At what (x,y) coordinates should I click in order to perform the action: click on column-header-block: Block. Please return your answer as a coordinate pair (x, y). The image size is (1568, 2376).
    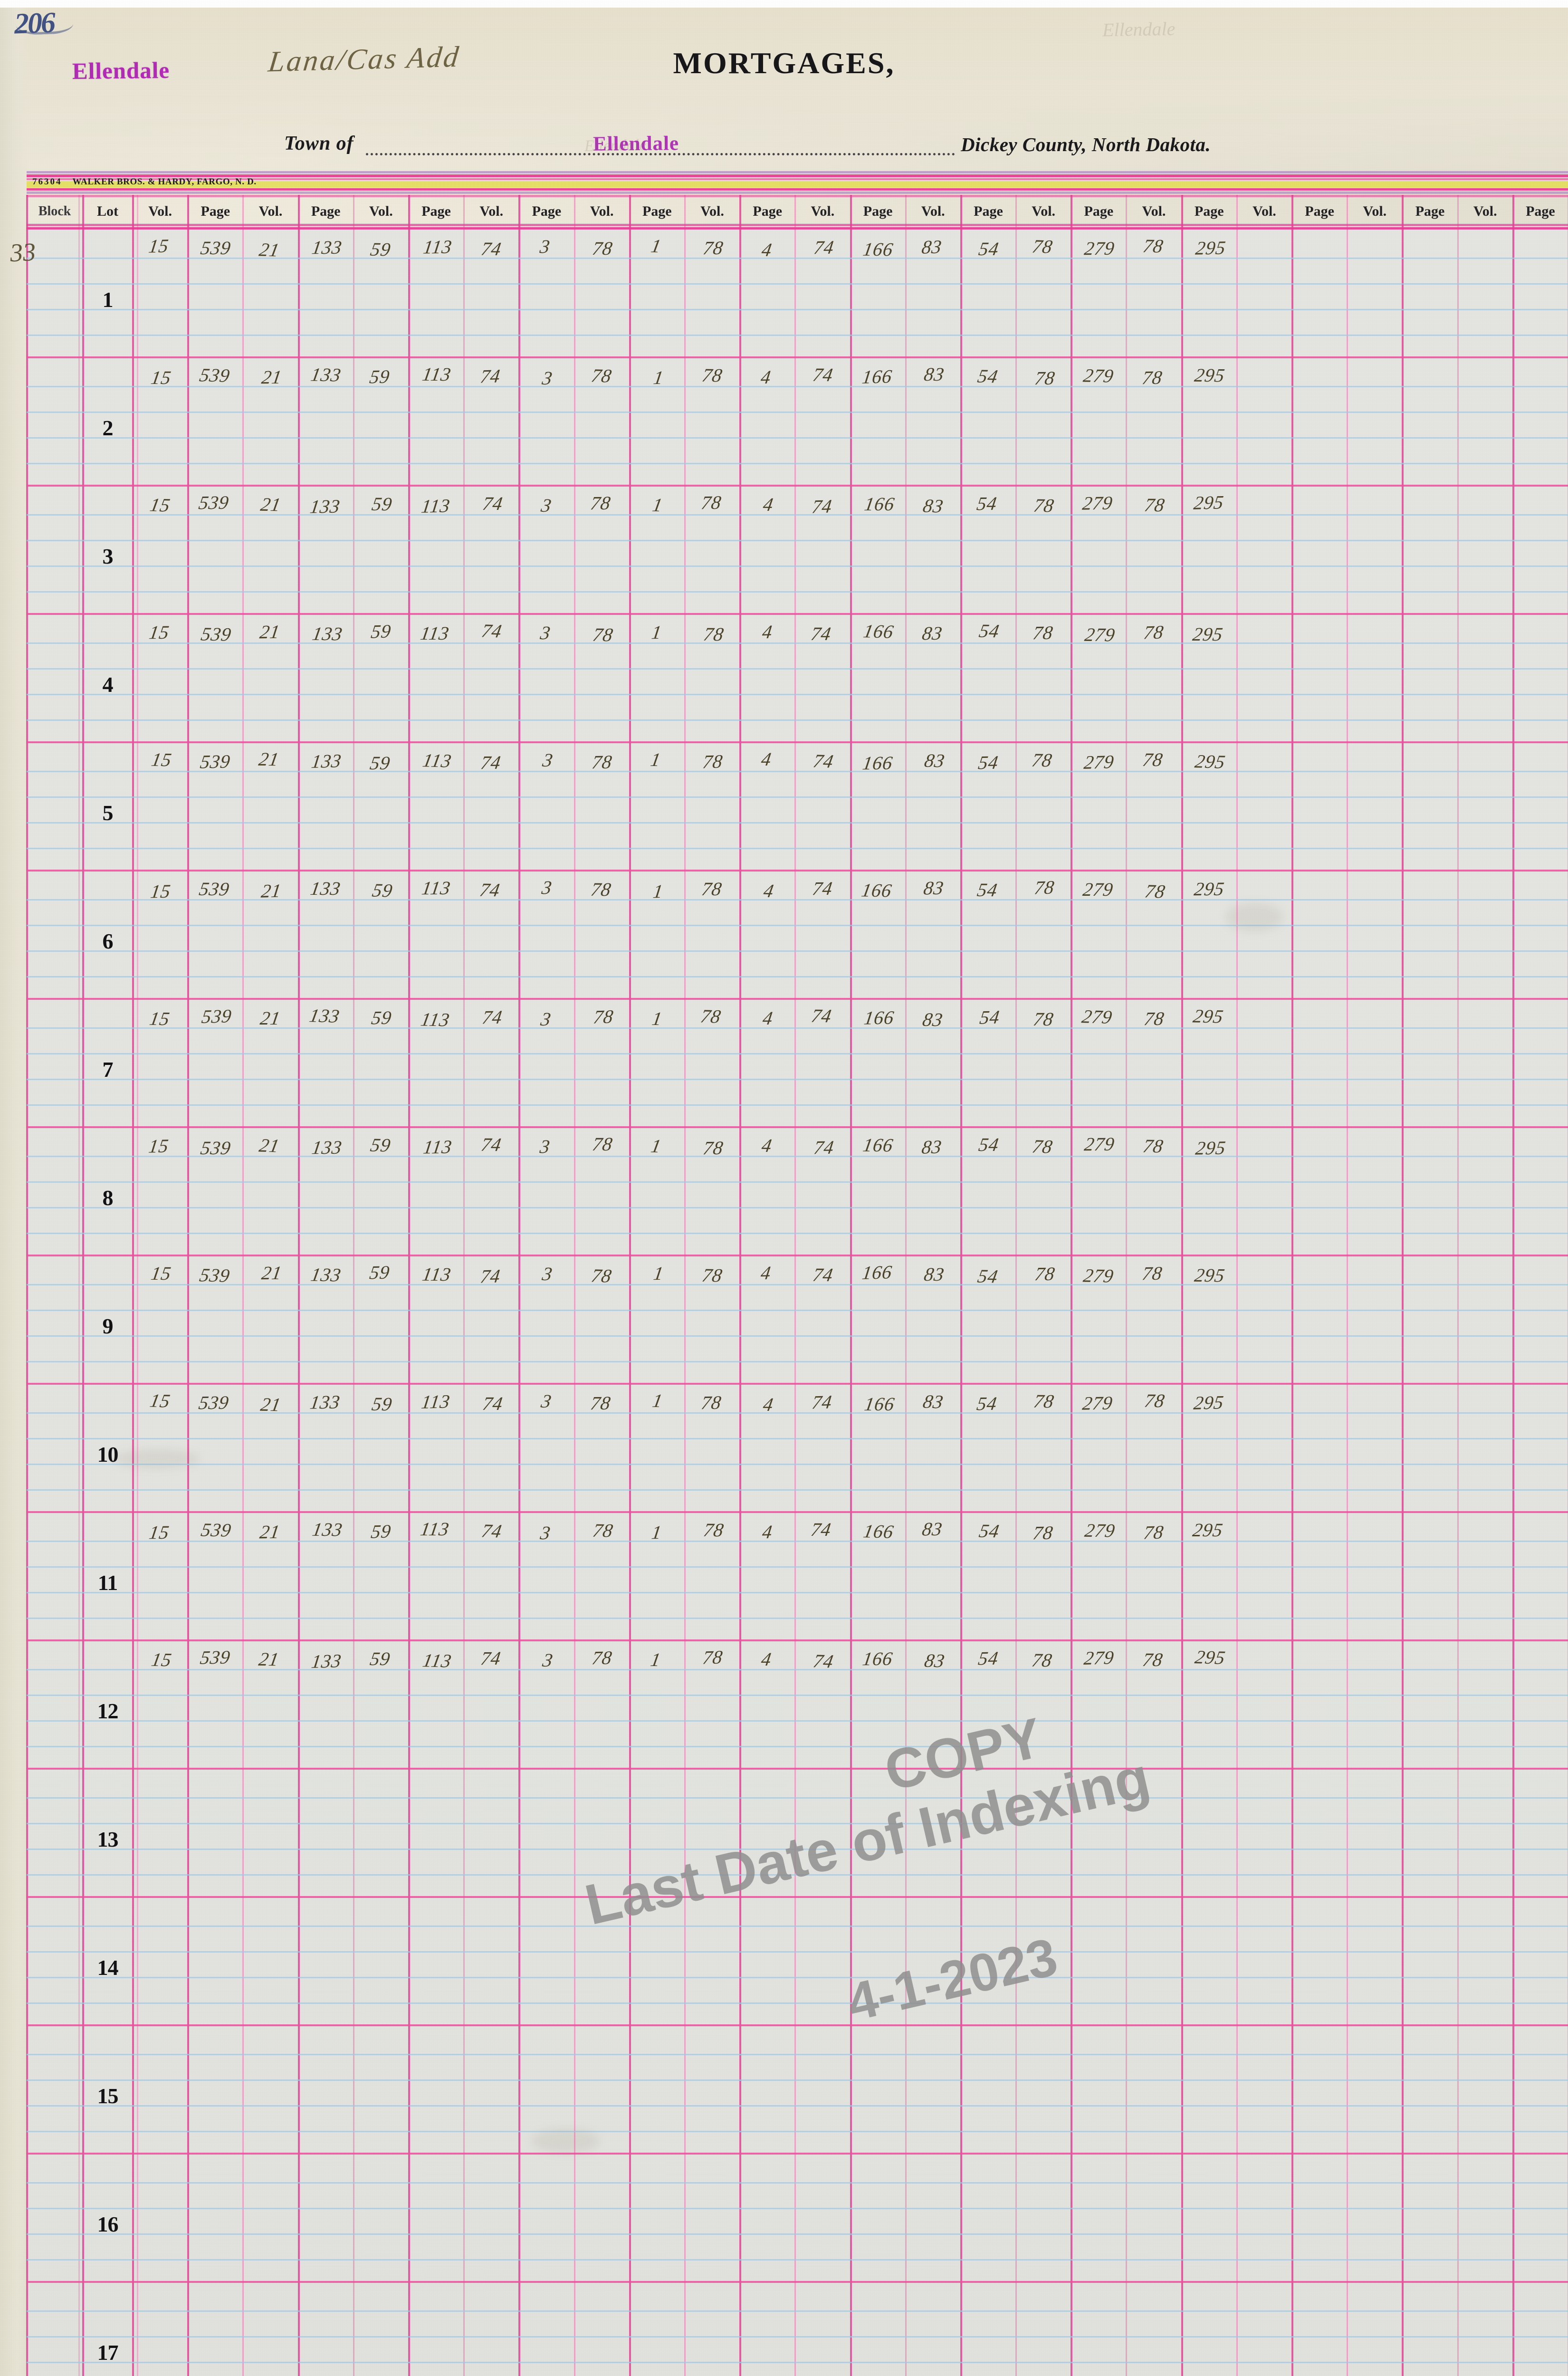
    Looking at the image, I should click on (55, 211).